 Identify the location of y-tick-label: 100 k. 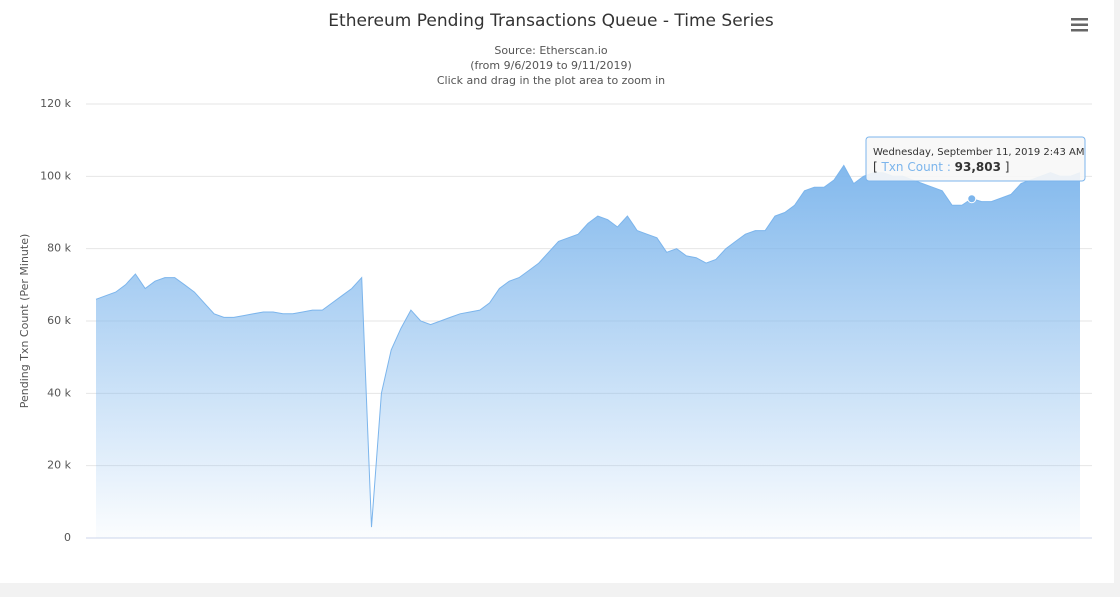
(55, 175).